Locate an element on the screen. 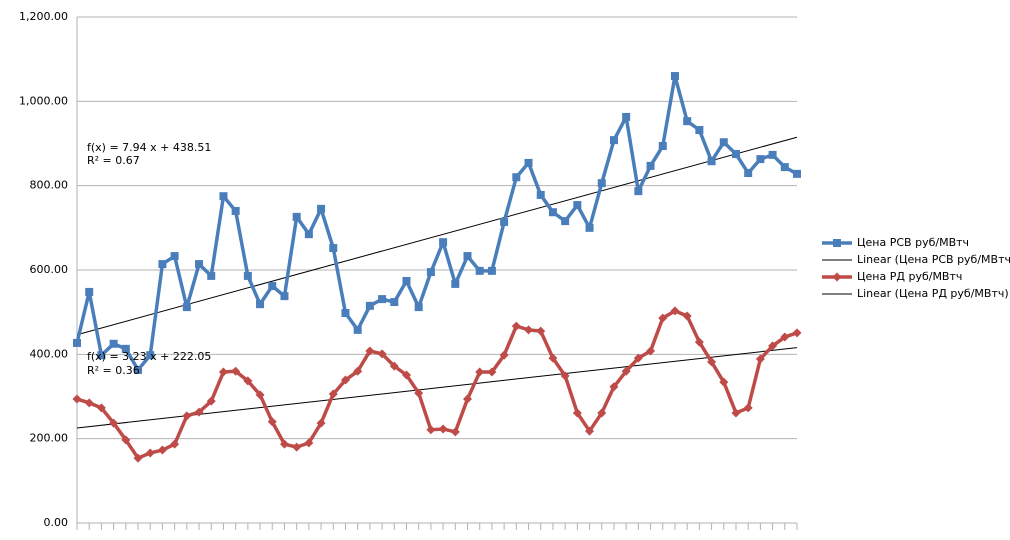 This screenshot has width=1010, height=540. y-tick-label: 800.00 is located at coordinates (49, 185).